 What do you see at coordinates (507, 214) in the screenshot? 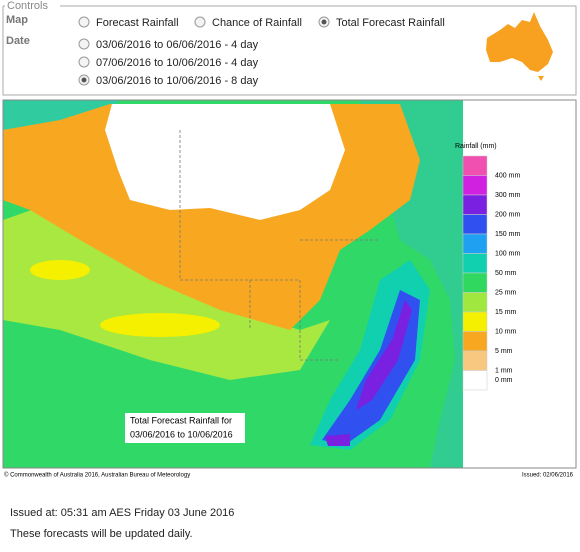
I see `legend-label: 200 mm` at bounding box center [507, 214].